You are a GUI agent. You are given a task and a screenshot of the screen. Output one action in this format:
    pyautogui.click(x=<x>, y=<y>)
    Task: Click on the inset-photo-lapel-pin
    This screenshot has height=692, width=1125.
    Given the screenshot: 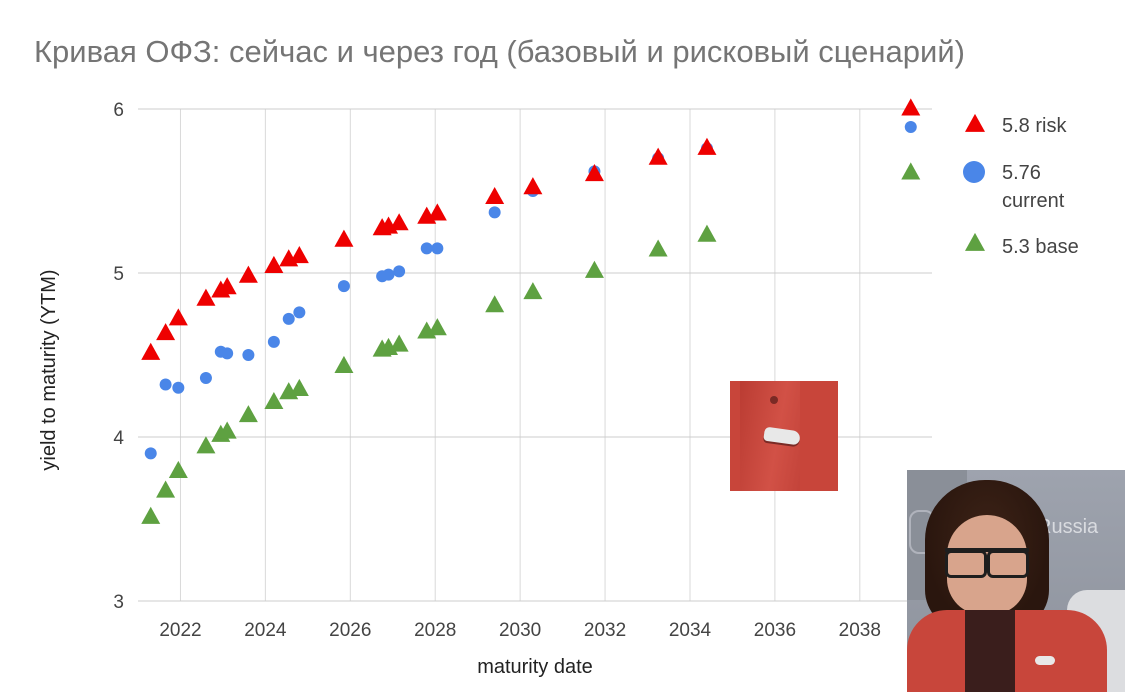 What is the action you would take?
    pyautogui.click(x=784, y=436)
    